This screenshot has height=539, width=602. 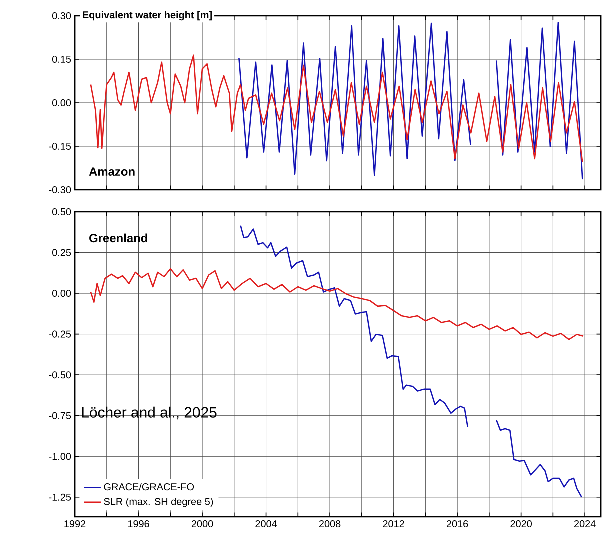 What do you see at coordinates (521, 524) in the screenshot?
I see `x-tick-label: 2020` at bounding box center [521, 524].